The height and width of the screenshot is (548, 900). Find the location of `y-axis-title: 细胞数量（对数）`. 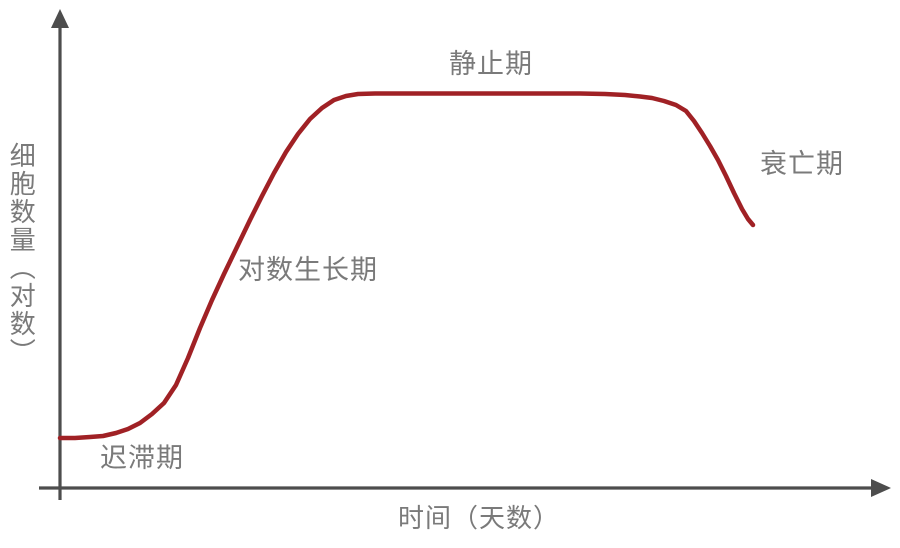

y-axis-title: 细胞数量（对数） is located at coordinates (21, 254).